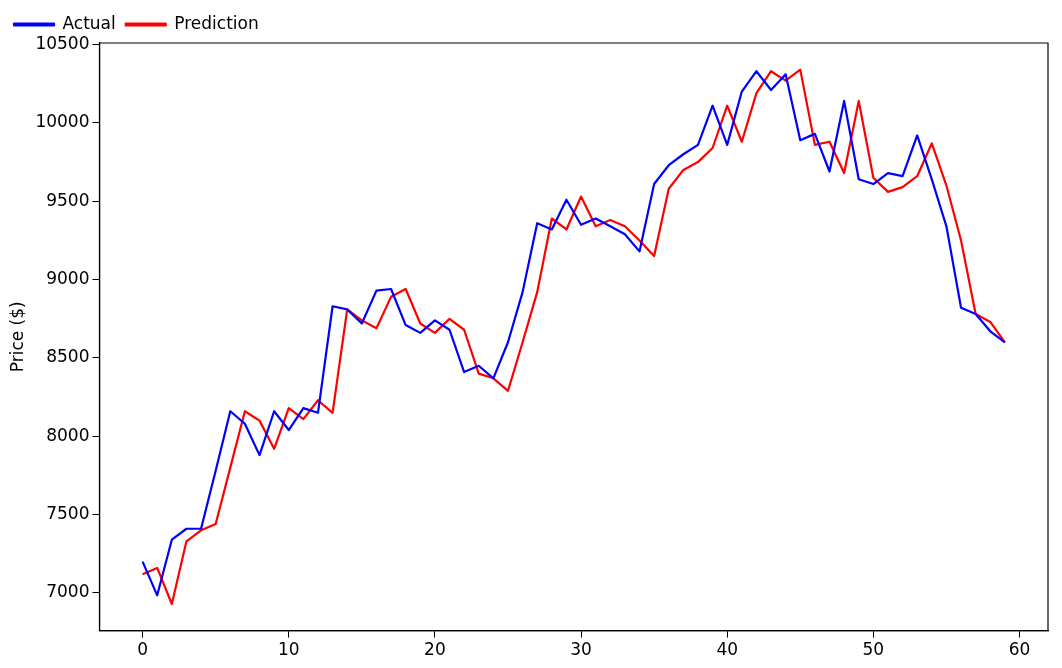 This screenshot has height=668, width=1062. I want to click on x-tick-label: 40, so click(727, 649).